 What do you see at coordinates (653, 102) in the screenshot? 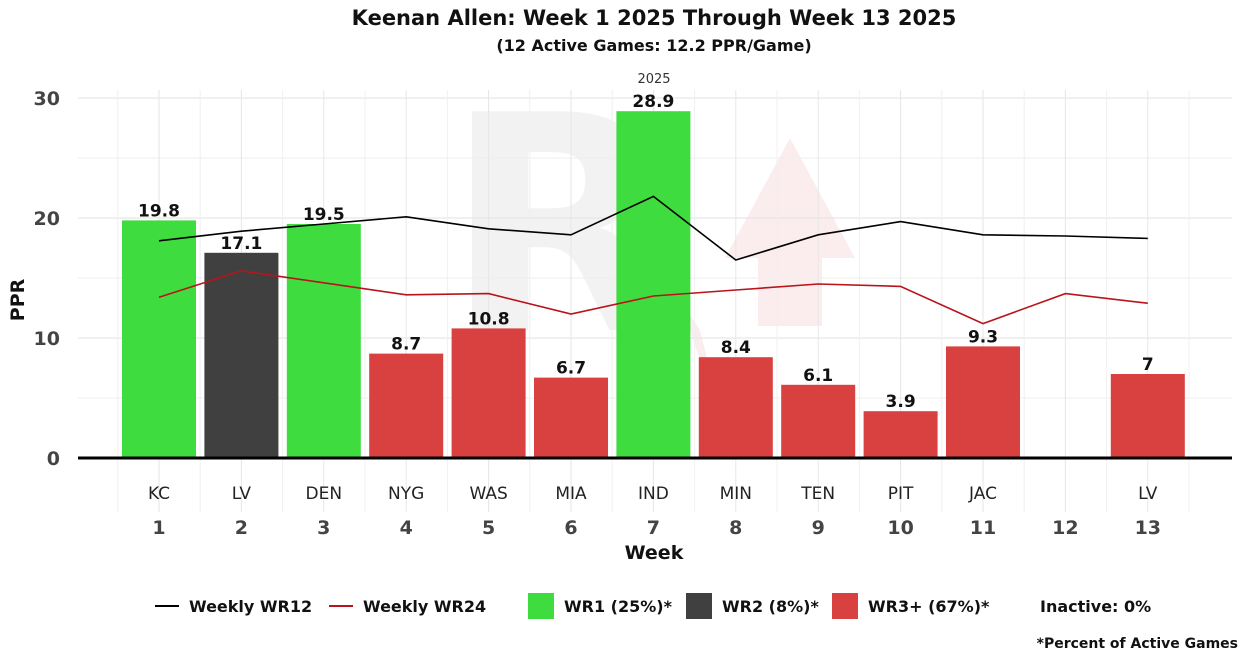
I see `data-label-week-7: 28.9` at bounding box center [653, 102].